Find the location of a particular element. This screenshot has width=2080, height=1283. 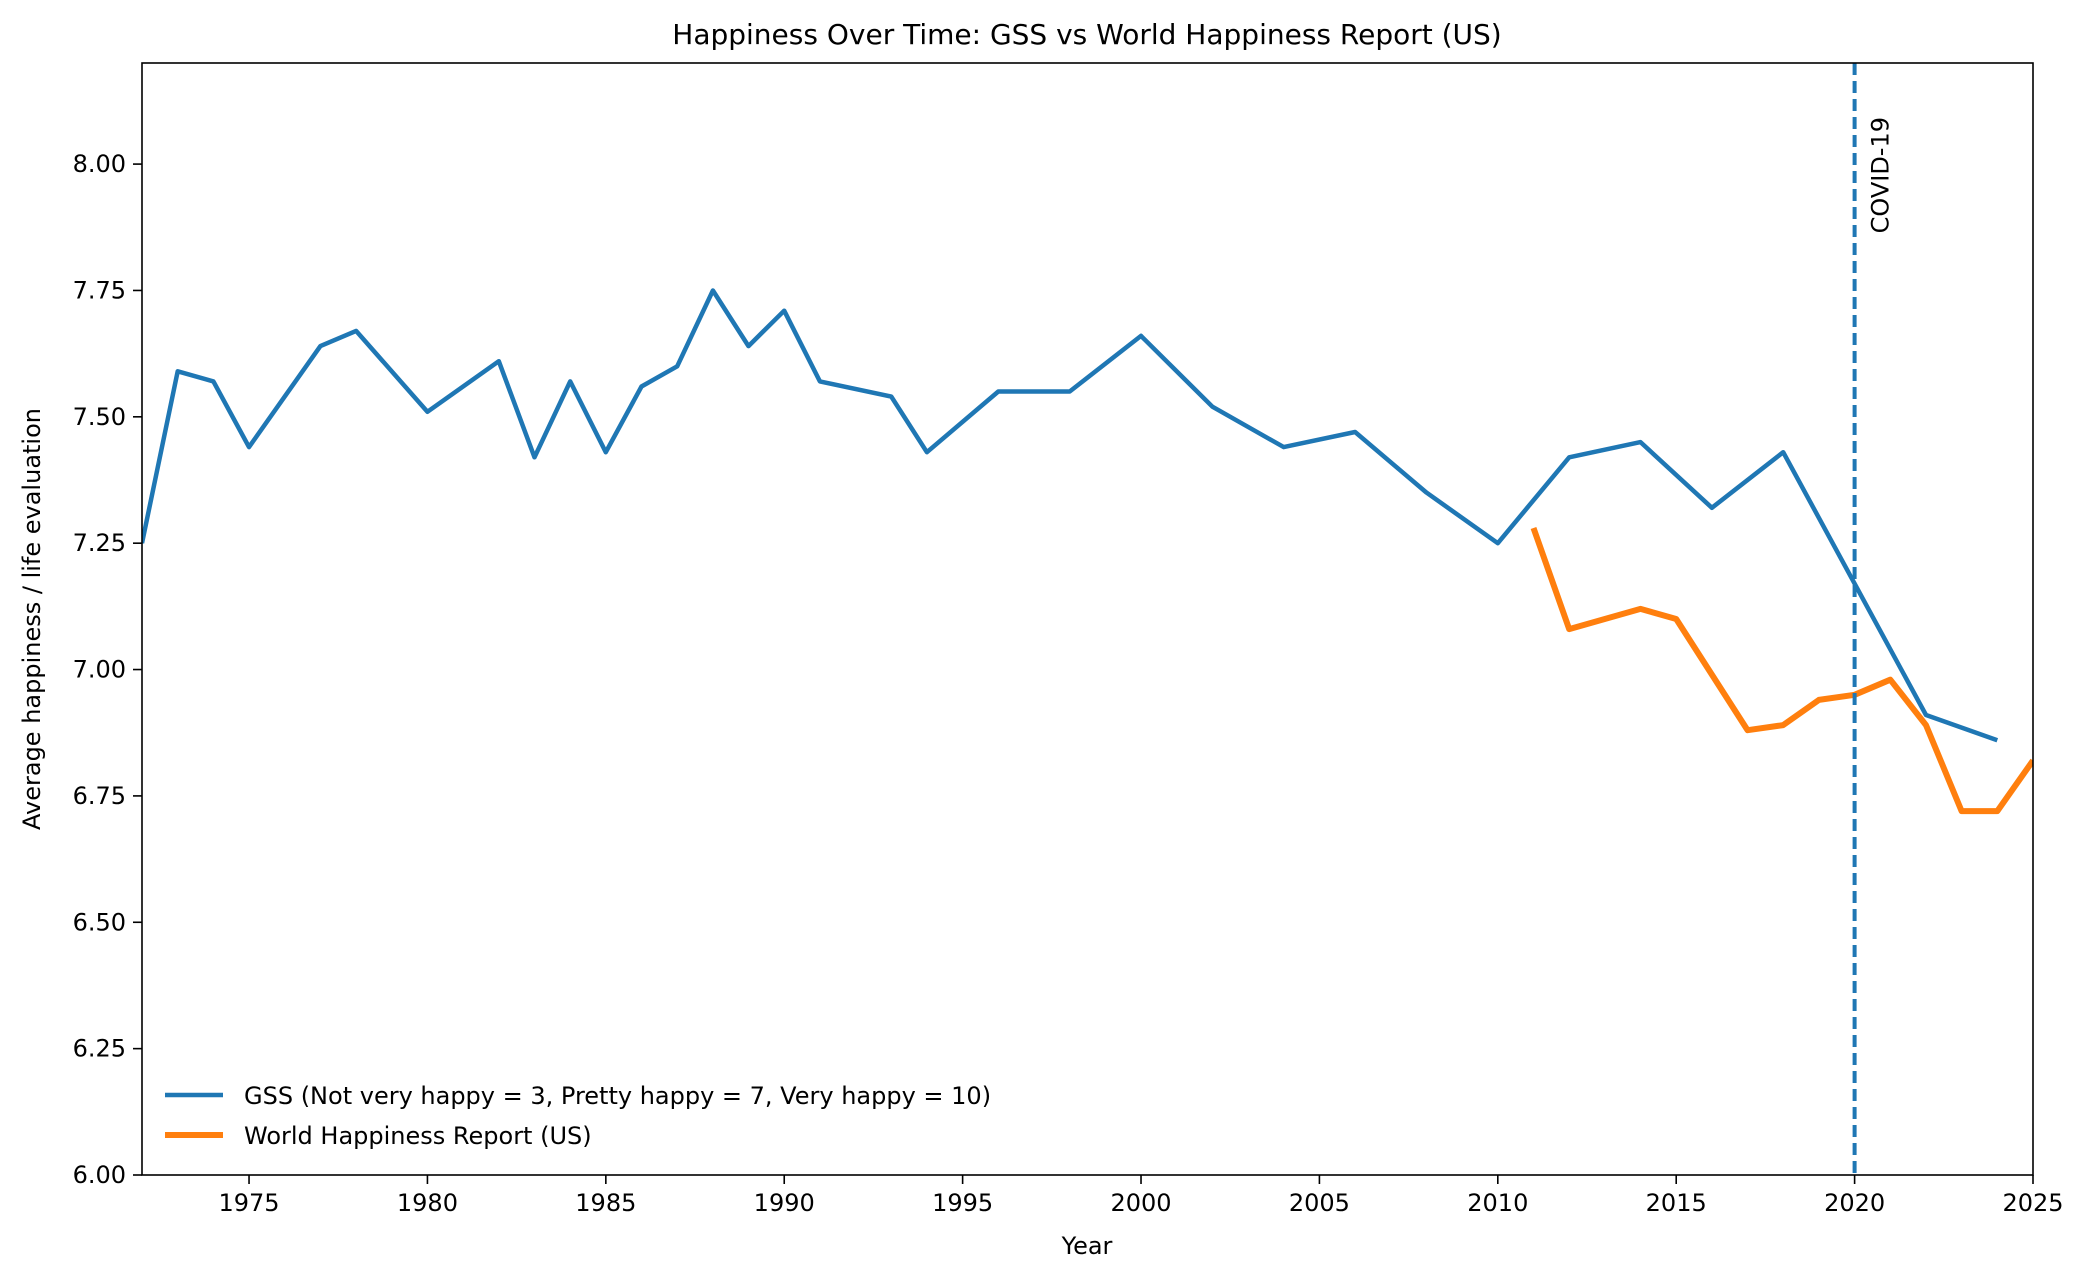

y-tick-label: 8.00 is located at coordinates (99, 164).